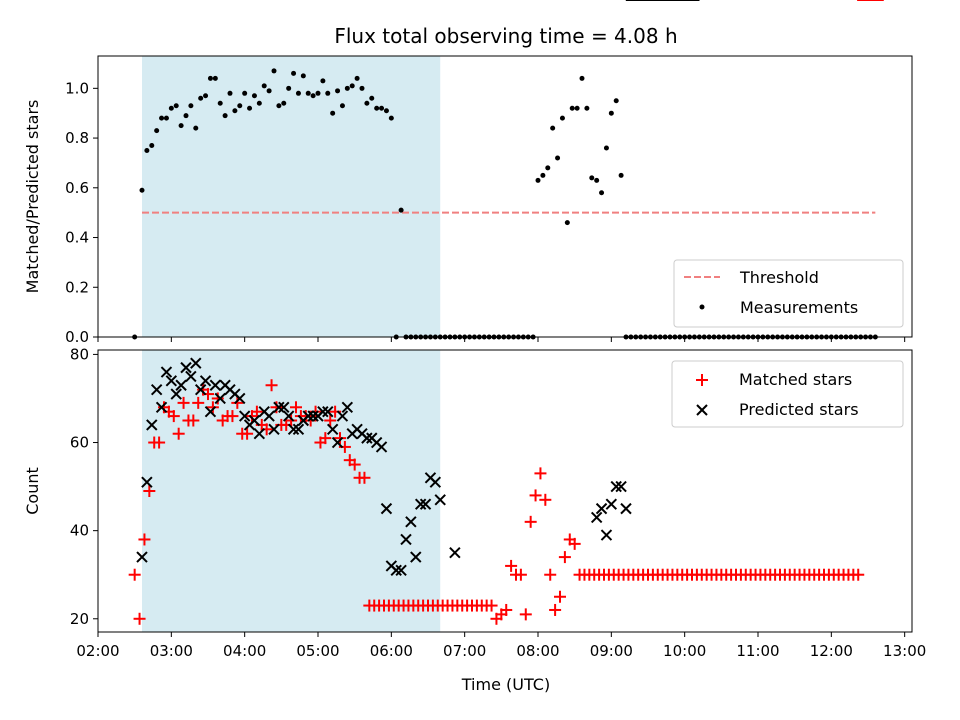 The image size is (960, 720). What do you see at coordinates (79, 619) in the screenshot?
I see `y-tick-label: 20` at bounding box center [79, 619].